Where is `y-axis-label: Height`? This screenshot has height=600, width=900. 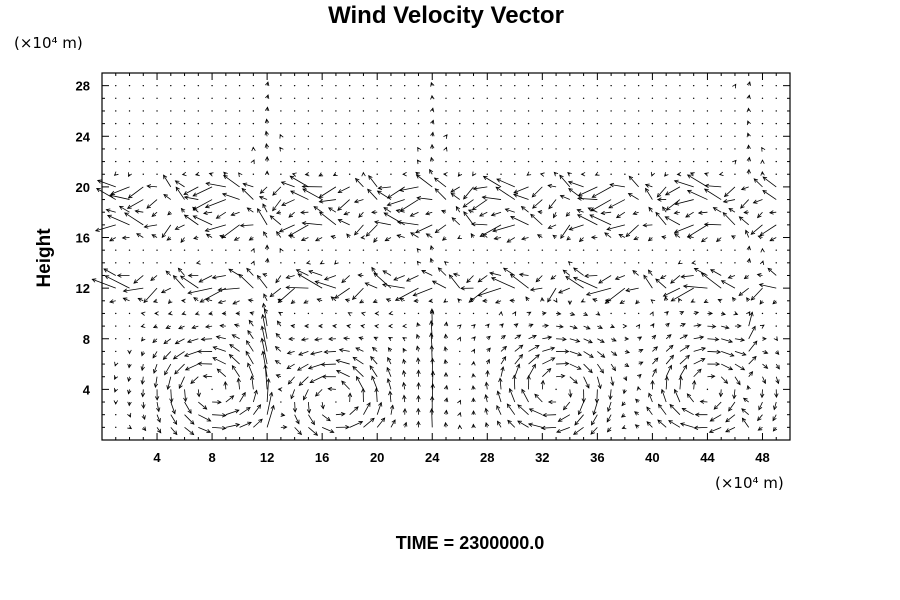 y-axis-label: Height is located at coordinates (44, 258).